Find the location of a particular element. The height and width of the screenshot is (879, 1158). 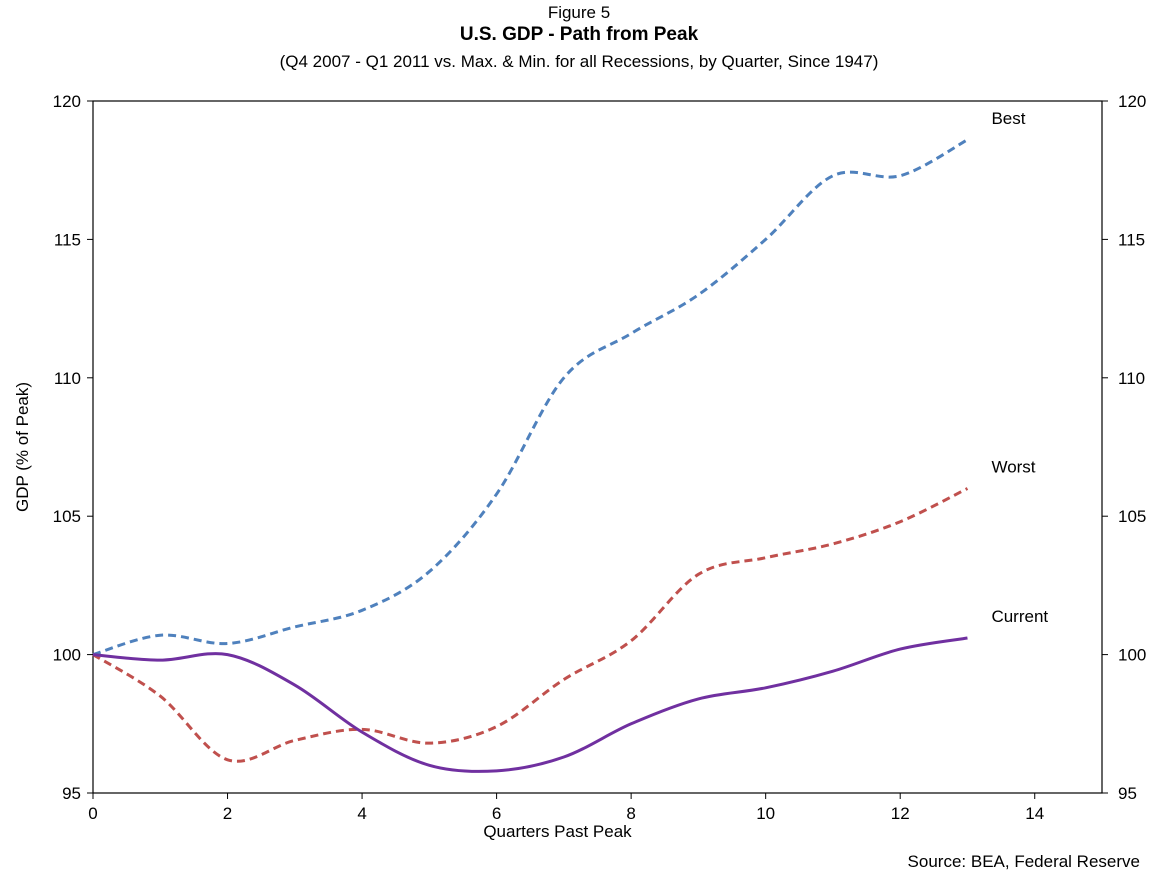

x-tick-label: 4 is located at coordinates (361, 813).